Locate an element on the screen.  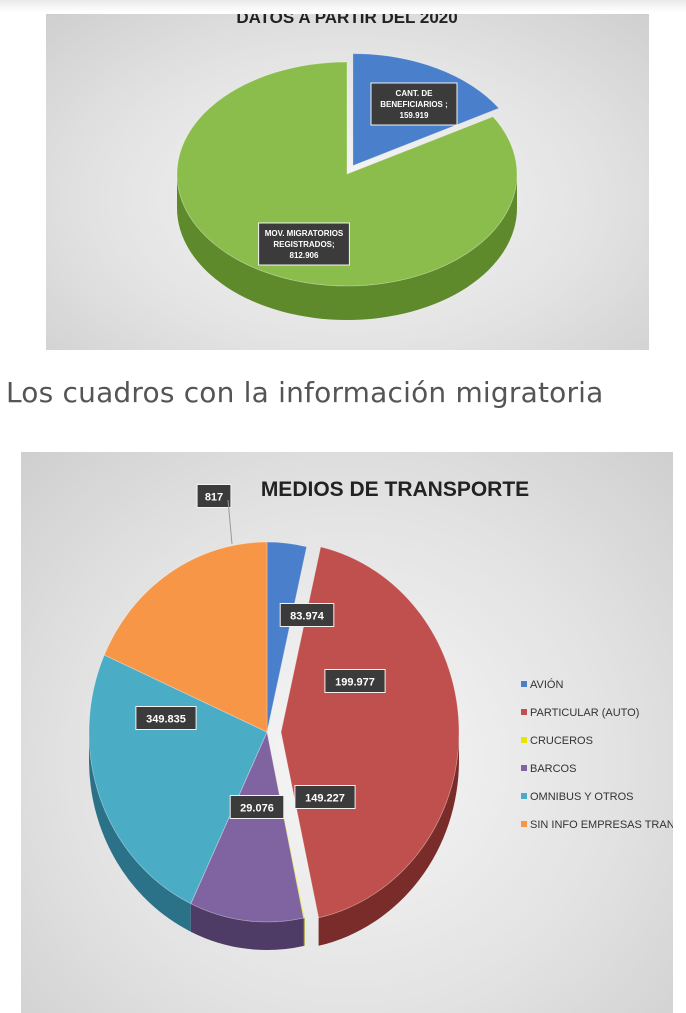
legend-item-particular-auto: PARTICULAR (AUTO) is located at coordinates (580, 713).